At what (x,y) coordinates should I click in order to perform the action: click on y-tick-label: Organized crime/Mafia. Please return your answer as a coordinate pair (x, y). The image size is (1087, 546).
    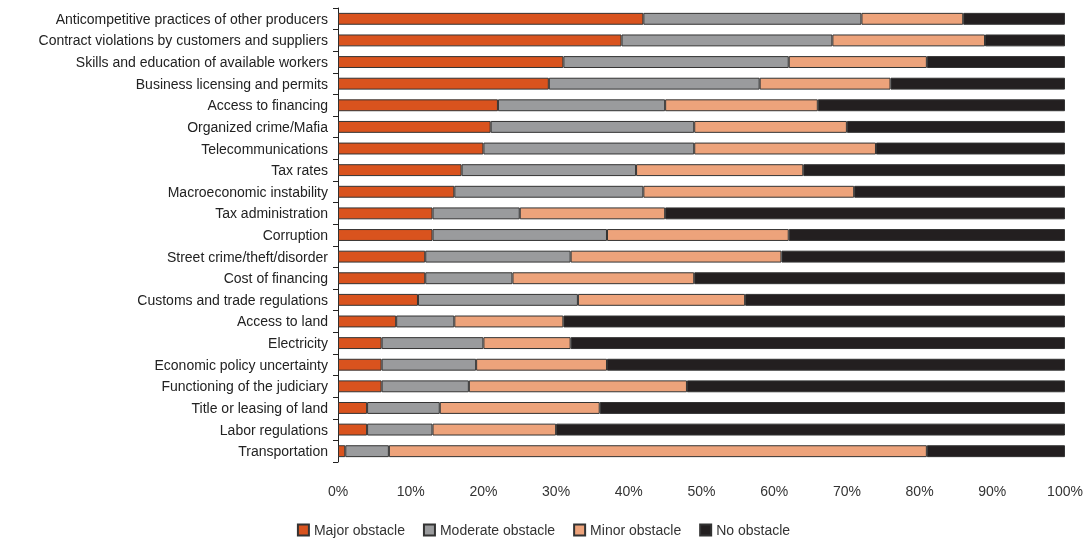
    Looking at the image, I should click on (258, 126).